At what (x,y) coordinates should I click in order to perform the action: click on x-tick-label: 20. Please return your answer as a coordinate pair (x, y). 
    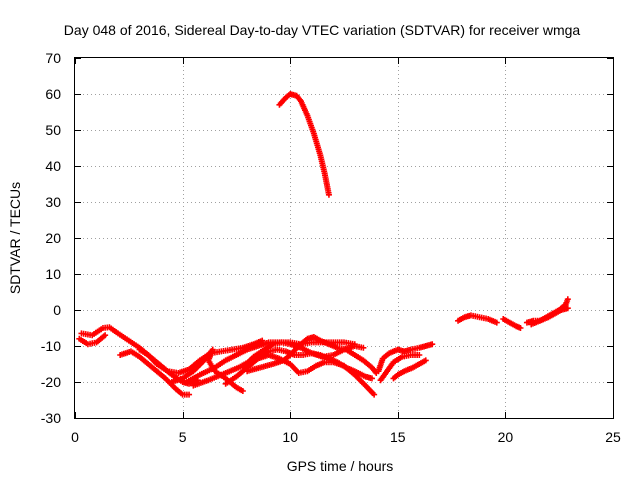
    Looking at the image, I should click on (506, 437).